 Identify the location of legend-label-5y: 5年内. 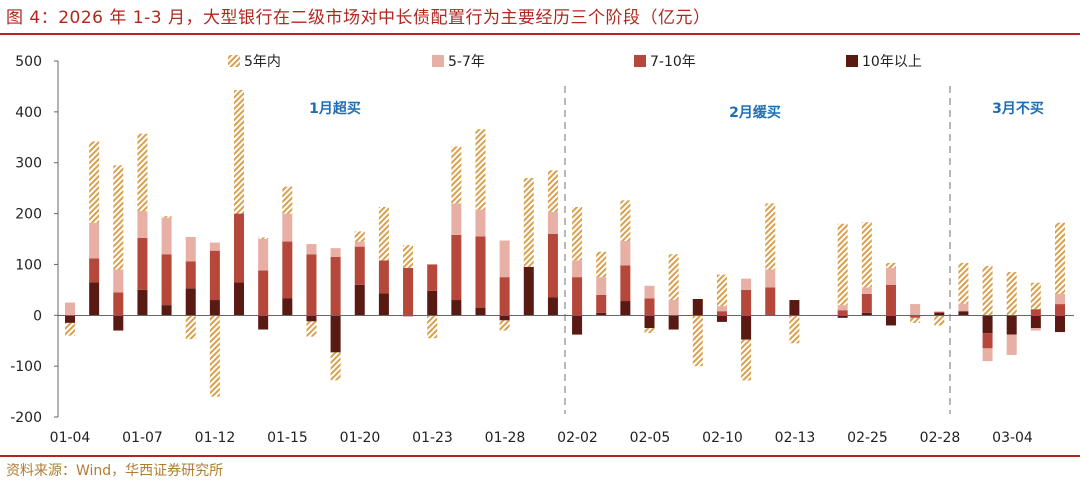
(262, 62).